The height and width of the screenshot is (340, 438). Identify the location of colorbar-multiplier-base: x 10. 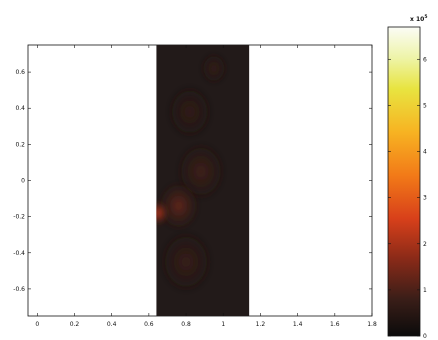
(417, 19).